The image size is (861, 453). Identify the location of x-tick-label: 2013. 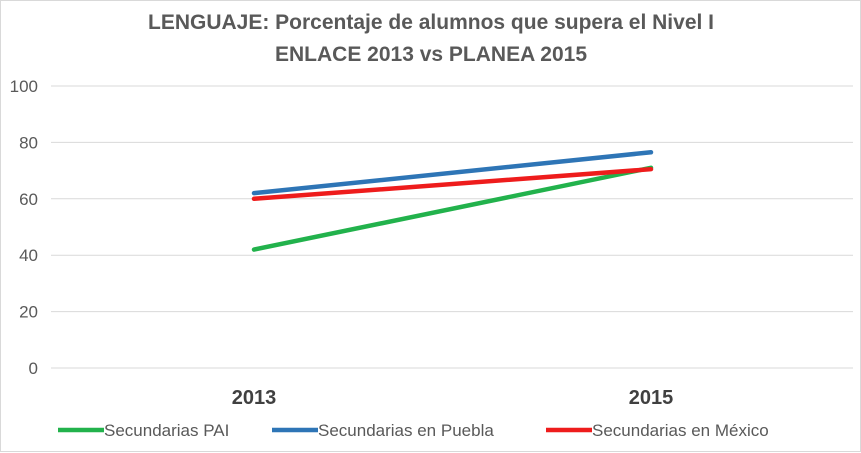
(254, 398).